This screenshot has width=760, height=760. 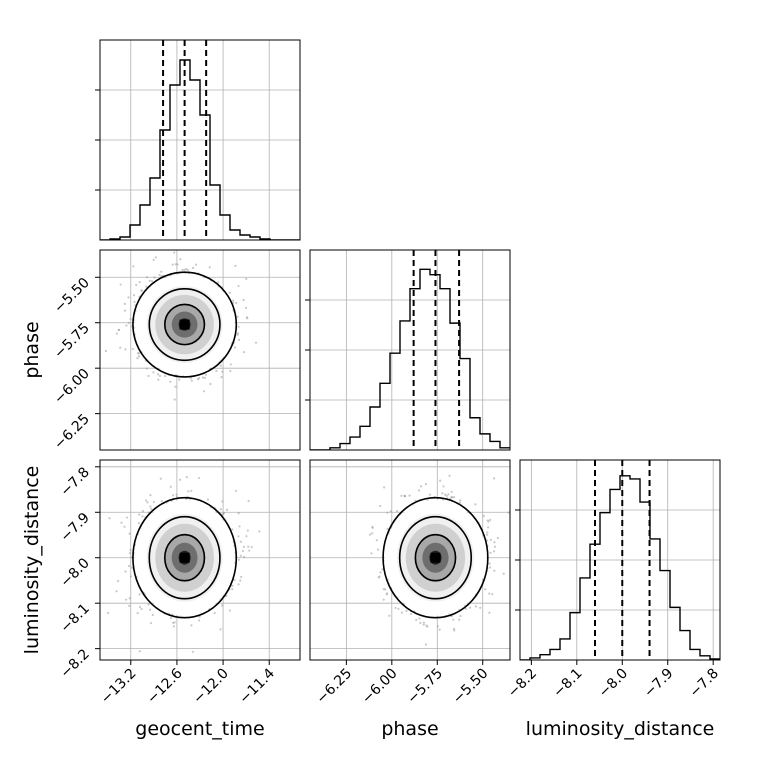 What do you see at coordinates (471, 687) in the screenshot?
I see `xtick-label-phase: −5.50` at bounding box center [471, 687].